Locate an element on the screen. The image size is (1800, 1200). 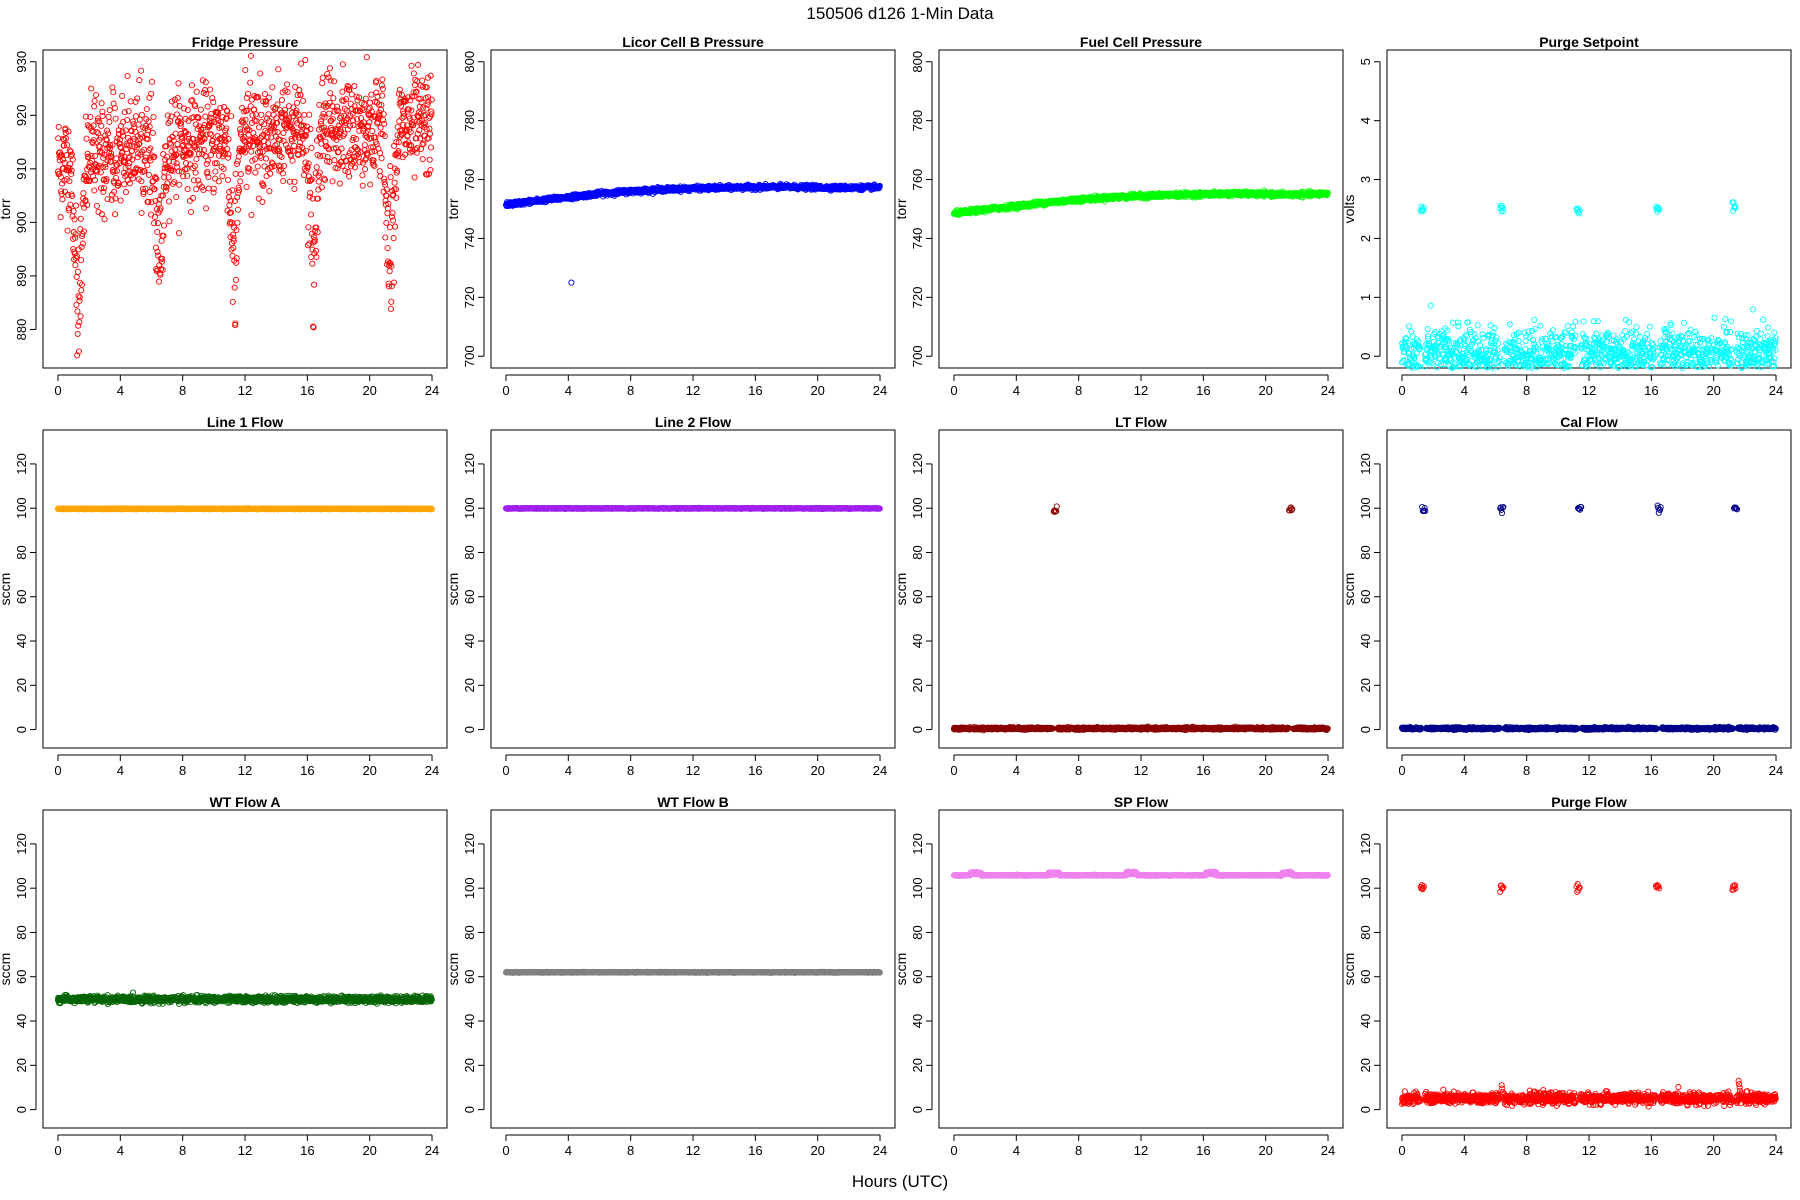
y-axis-label: torr is located at coordinates (6, 208).